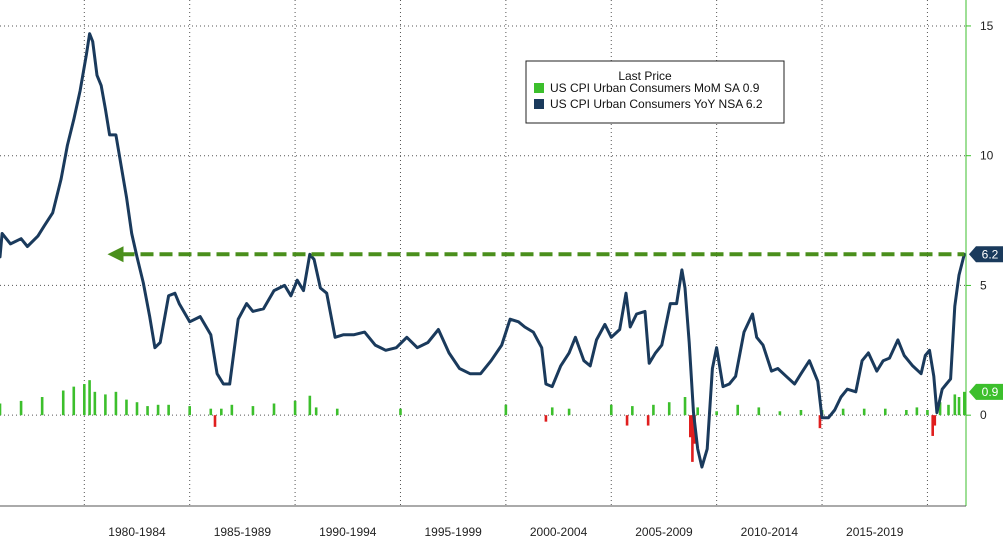  I want to click on badge-yoy: 6.2, so click(986, 254).